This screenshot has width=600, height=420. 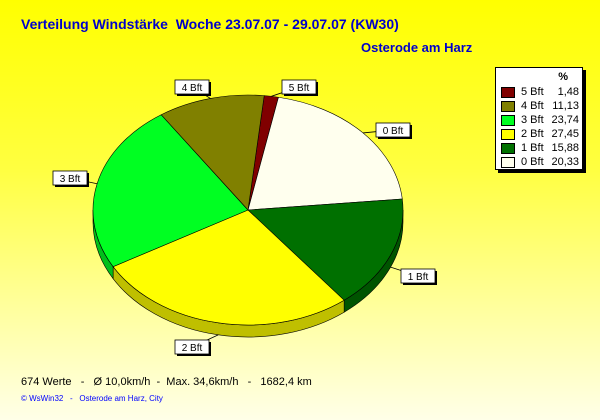 I want to click on slice-label: 1 Bft, so click(x=418, y=277).